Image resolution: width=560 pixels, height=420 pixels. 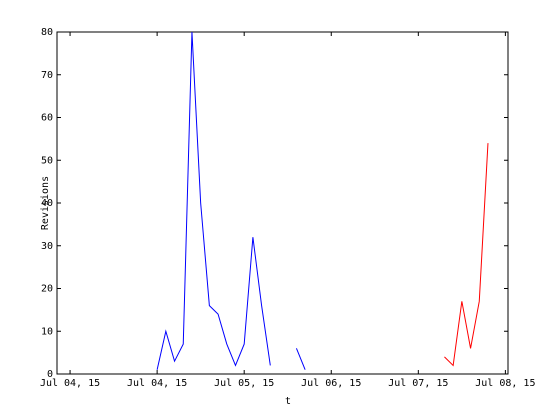 What do you see at coordinates (418, 383) in the screenshot?
I see `x-tick-label: Jul 07, 15` at bounding box center [418, 383].